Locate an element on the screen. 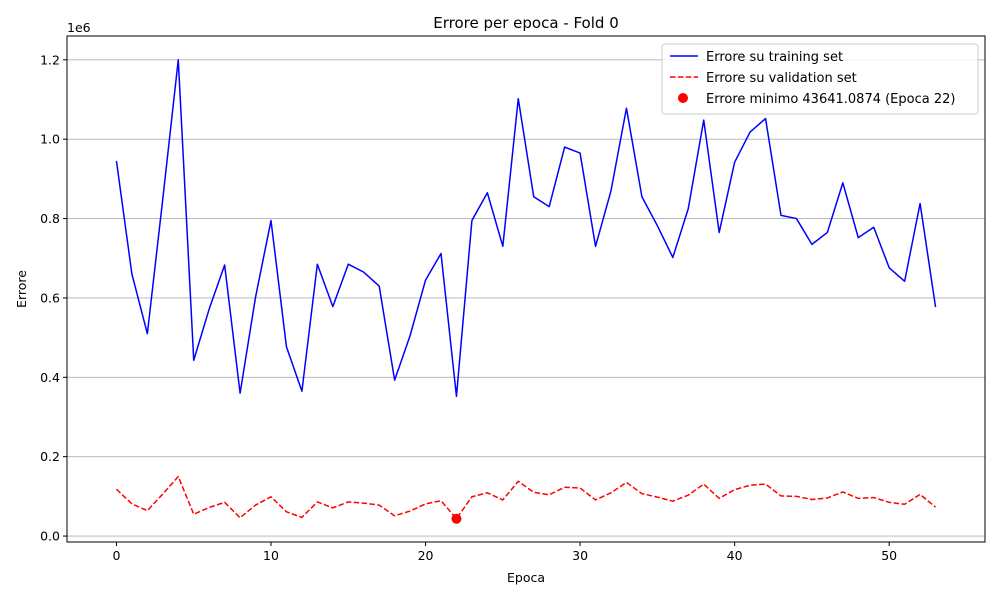  chart-title: Errore per epoca - Fold 0 is located at coordinates (526, 23).